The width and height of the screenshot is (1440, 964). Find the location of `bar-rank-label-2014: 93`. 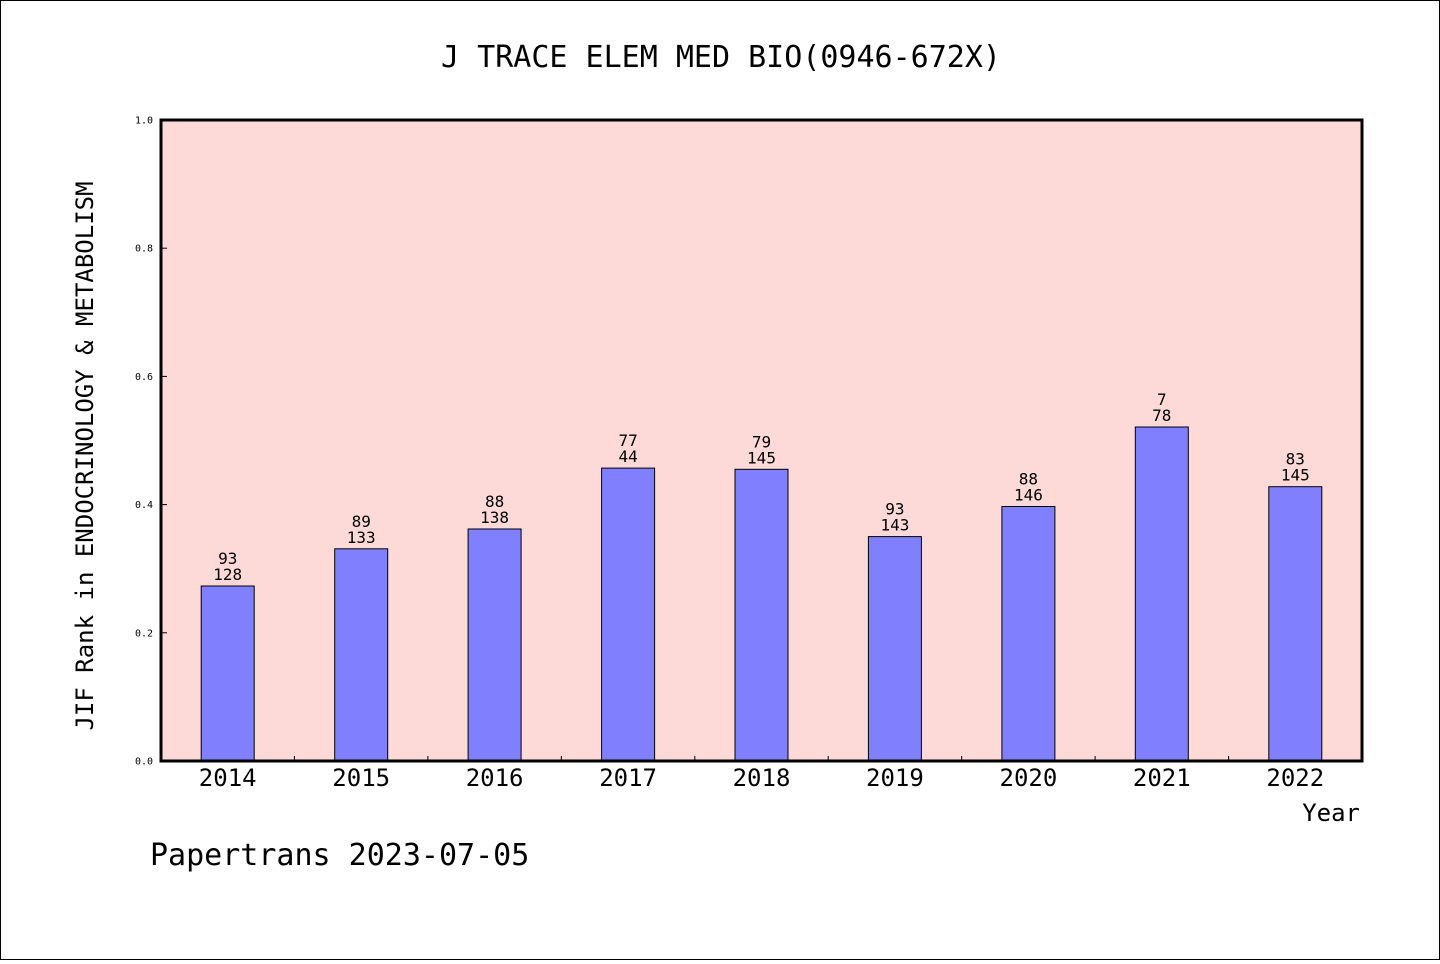

bar-rank-label-2014: 93 is located at coordinates (227, 558).